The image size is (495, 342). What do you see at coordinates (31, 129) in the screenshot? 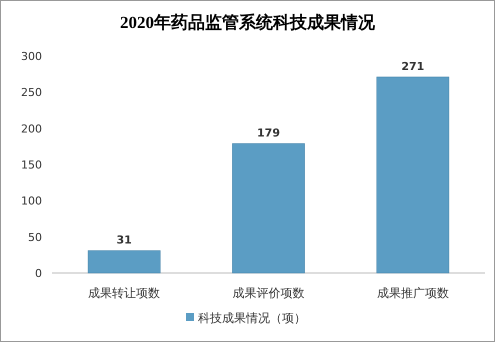
I see `y-tick-label: 200` at bounding box center [31, 129].